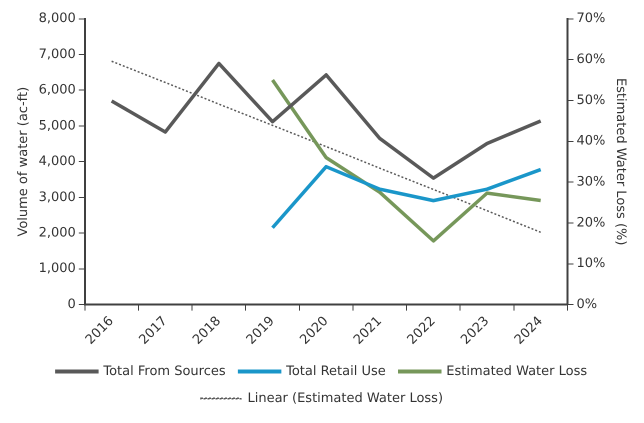 This screenshot has width=644, height=423. I want to click on y-tick-label: 3,000, so click(57, 197).